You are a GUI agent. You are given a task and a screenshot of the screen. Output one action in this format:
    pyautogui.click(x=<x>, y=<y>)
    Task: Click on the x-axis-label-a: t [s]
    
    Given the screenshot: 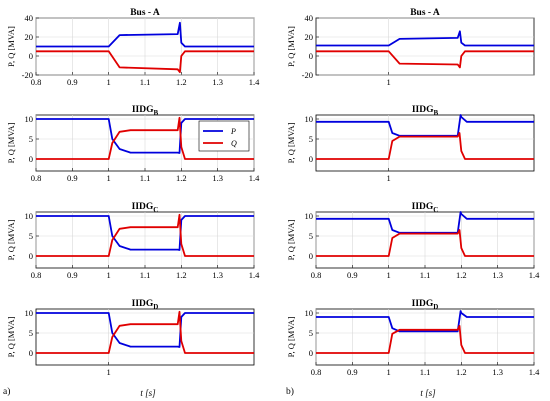 What is the action you would take?
    pyautogui.click(x=148, y=393)
    